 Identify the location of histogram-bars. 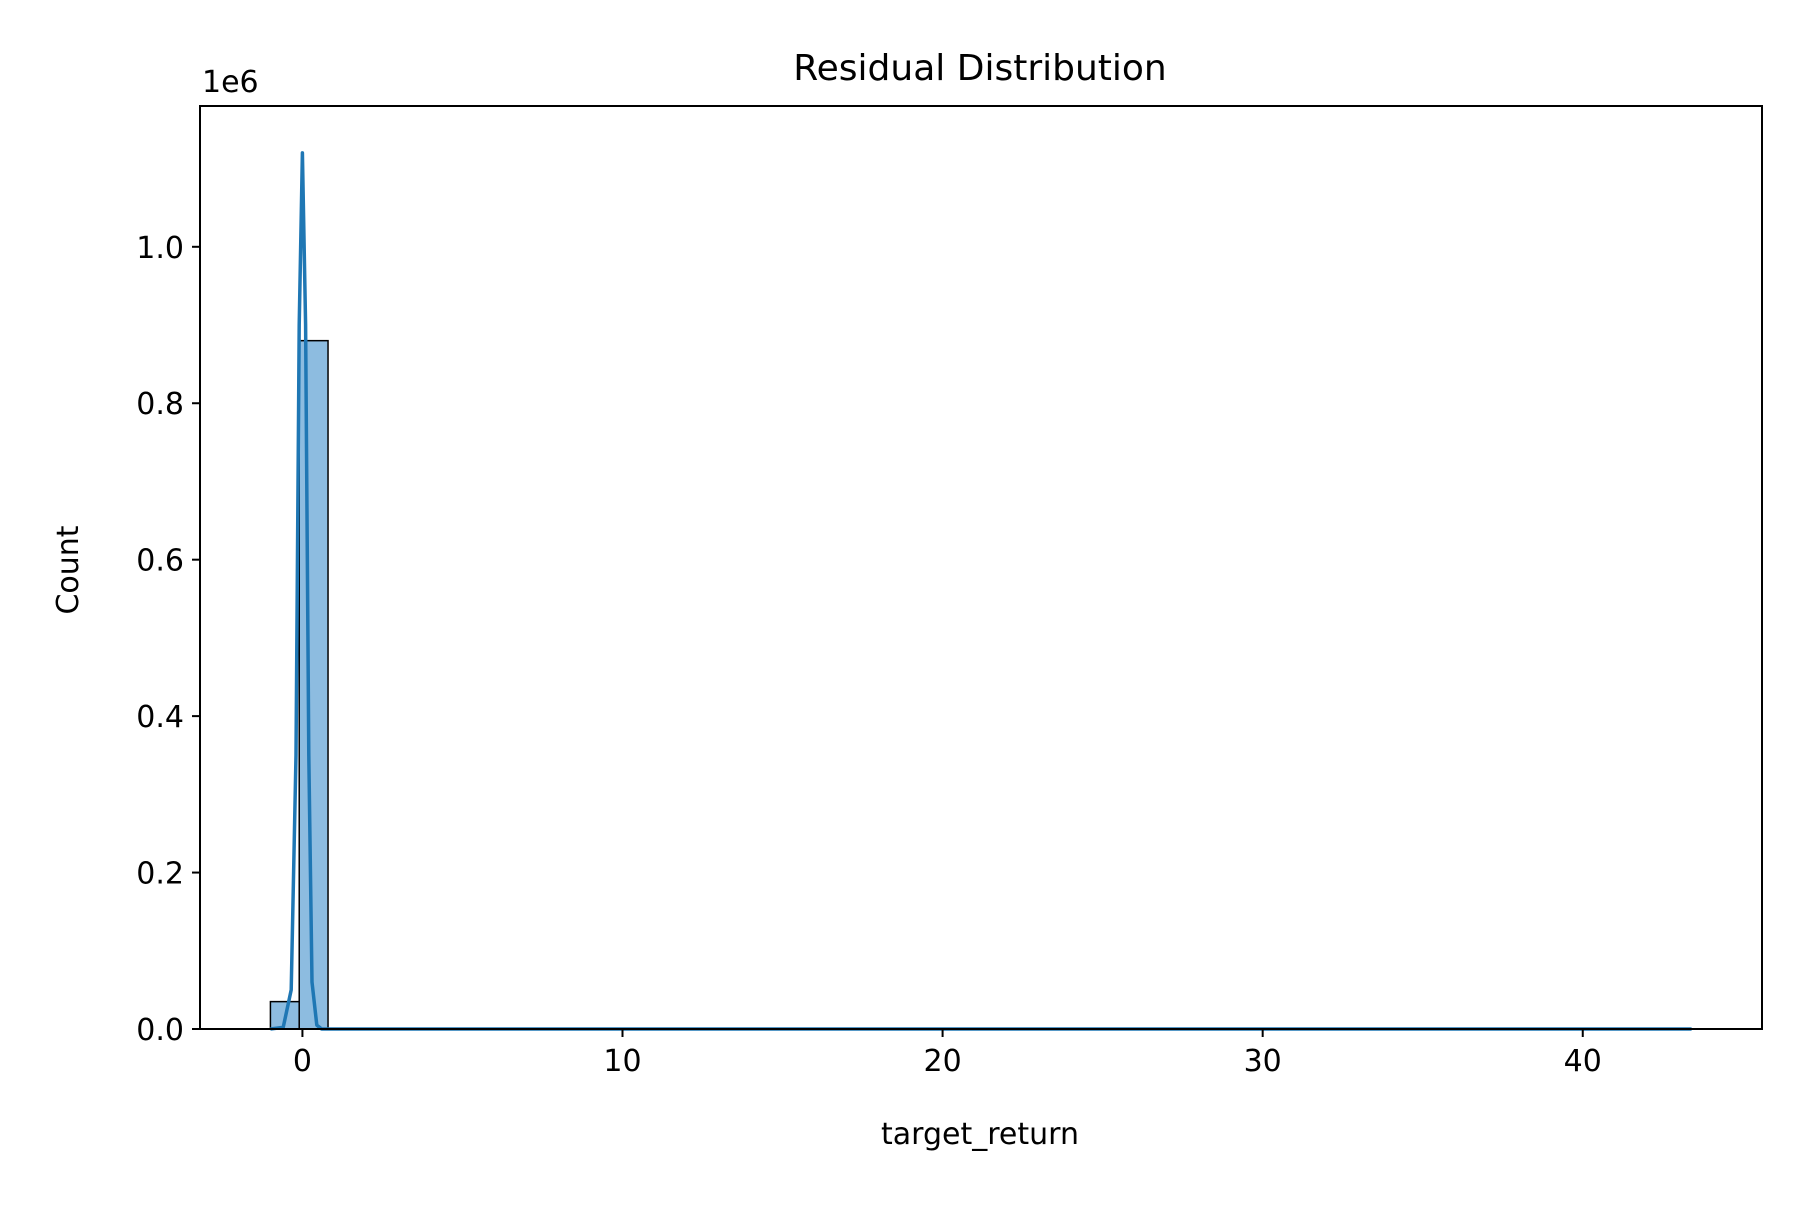
(299, 684).